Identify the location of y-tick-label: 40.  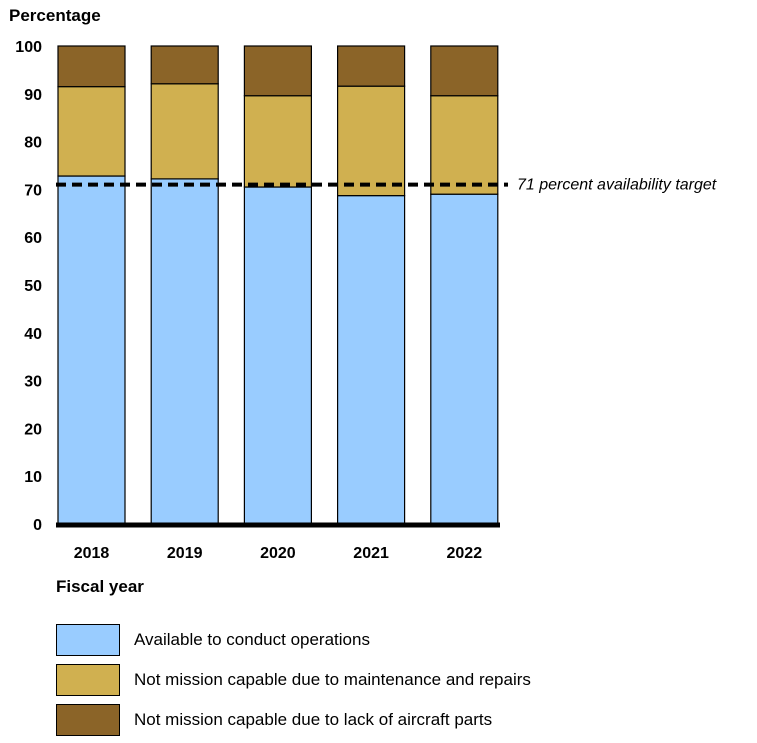
(33, 334).